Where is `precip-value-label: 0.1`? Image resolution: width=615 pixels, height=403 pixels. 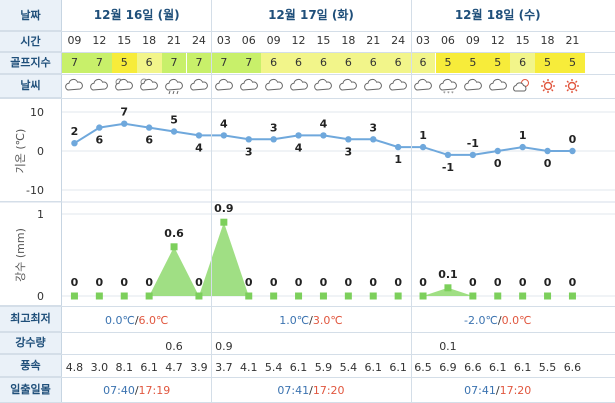
precip-value-label: 0.1 is located at coordinates (448, 274).